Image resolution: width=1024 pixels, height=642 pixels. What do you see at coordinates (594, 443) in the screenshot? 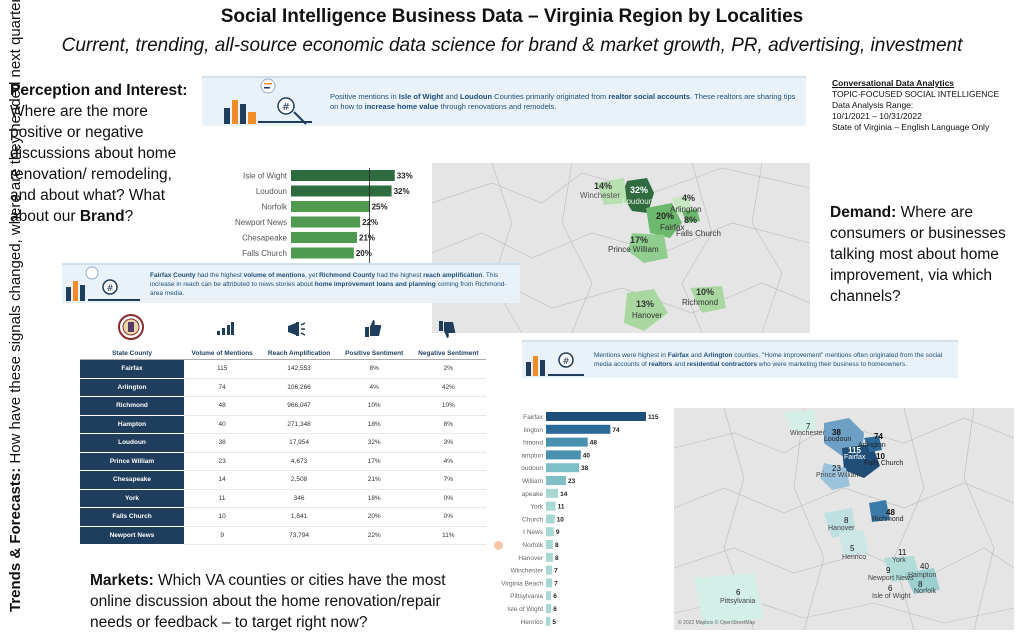
I see `bar-value-label: 48` at bounding box center [594, 443].